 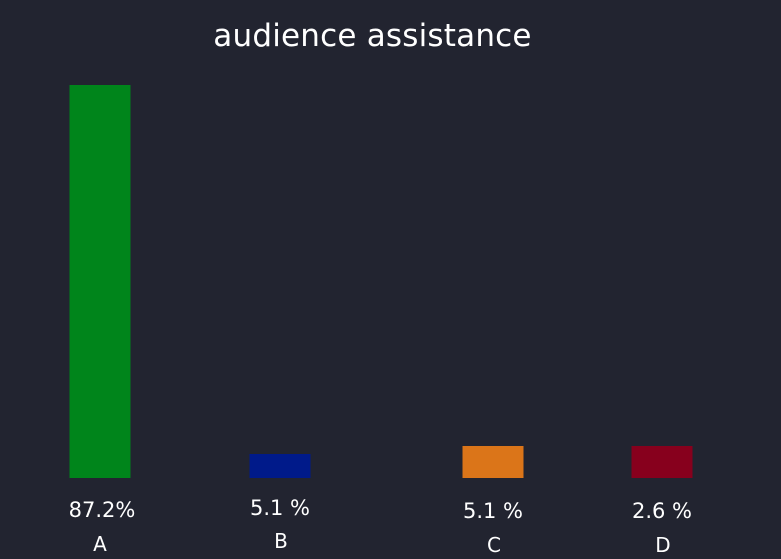 I want to click on bar-c, so click(x=493, y=462).